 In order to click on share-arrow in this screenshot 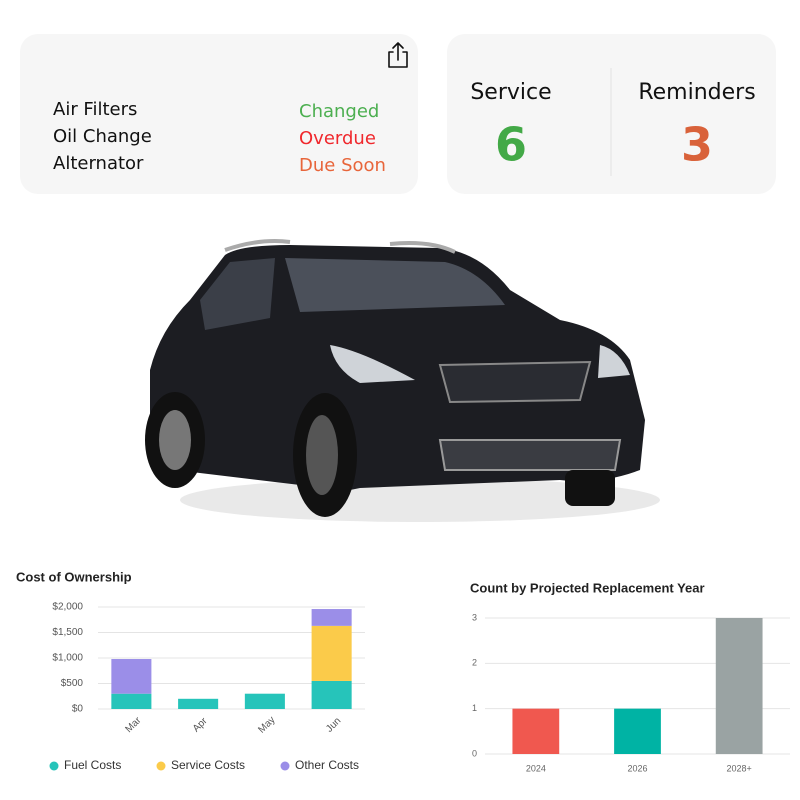, I will do `click(398, 51)`.